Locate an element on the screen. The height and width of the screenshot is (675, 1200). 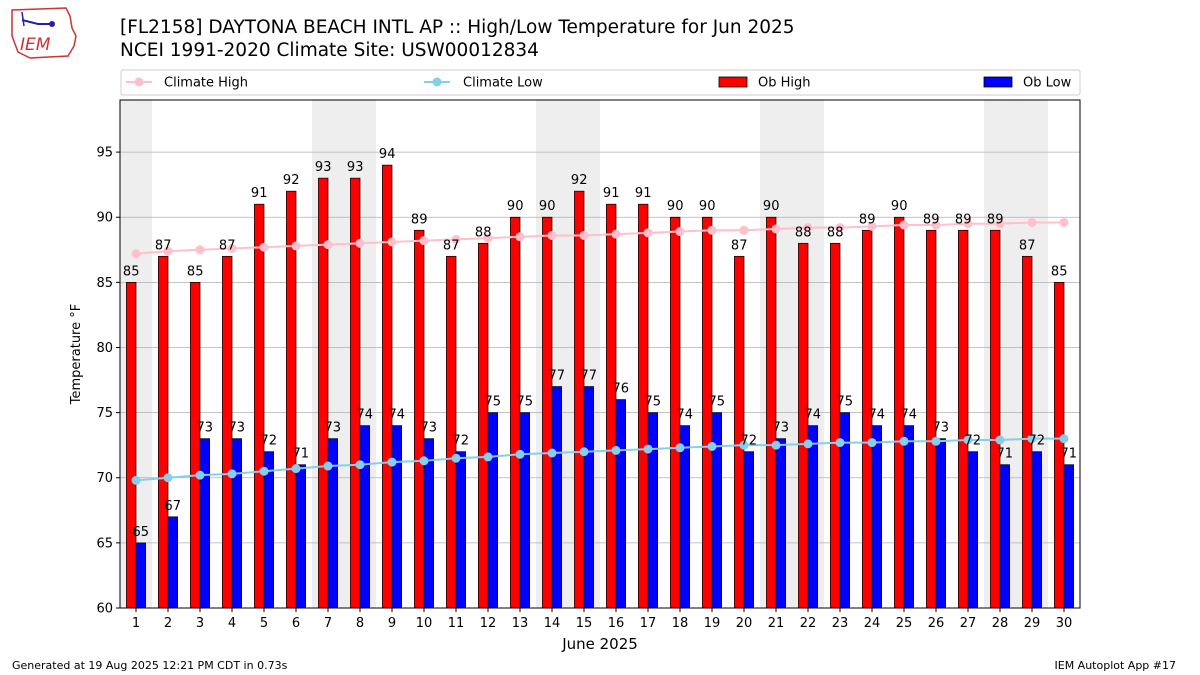
line-climate-high is located at coordinates (599, 238).